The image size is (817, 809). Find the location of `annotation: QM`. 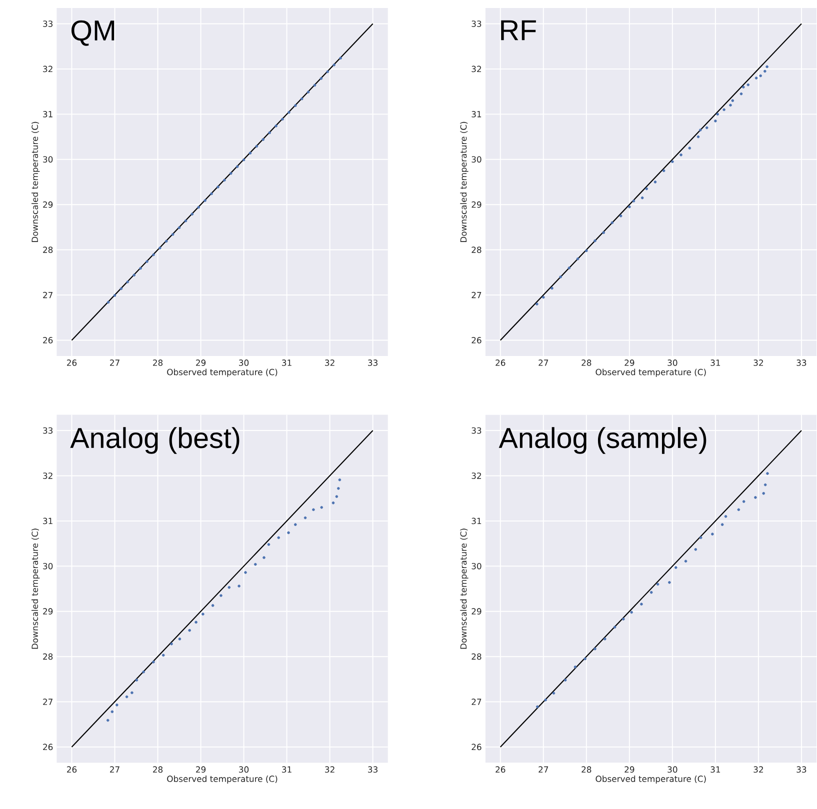

annotation: QM is located at coordinates (93, 33).